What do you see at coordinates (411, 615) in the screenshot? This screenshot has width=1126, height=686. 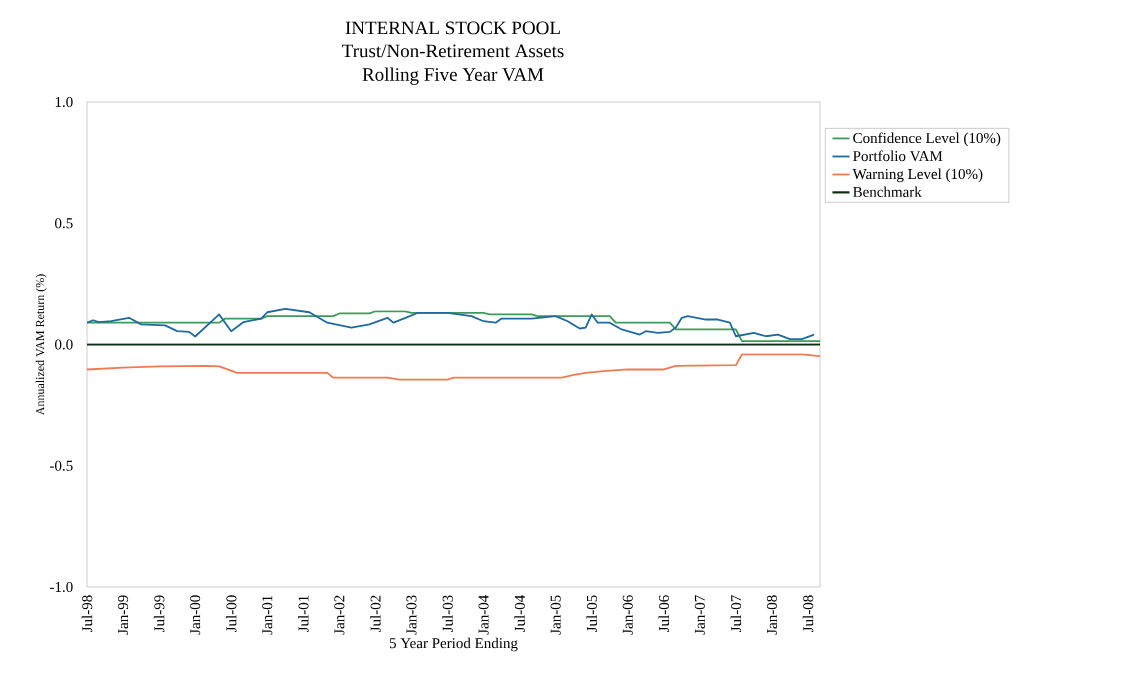 I see `x-tick-label: Jan-03` at bounding box center [411, 615].